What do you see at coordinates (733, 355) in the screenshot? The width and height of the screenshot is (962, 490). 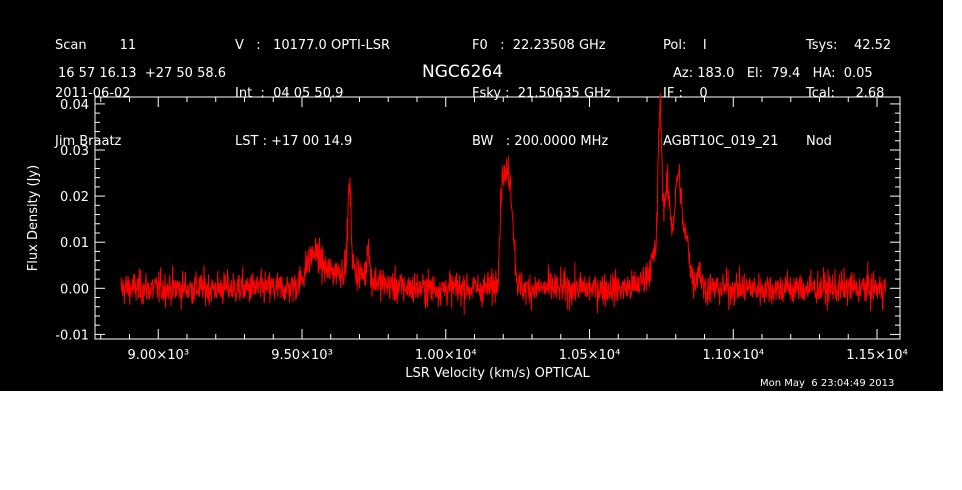 I see `x-tick-label: 1.10×10⁴` at bounding box center [733, 355].